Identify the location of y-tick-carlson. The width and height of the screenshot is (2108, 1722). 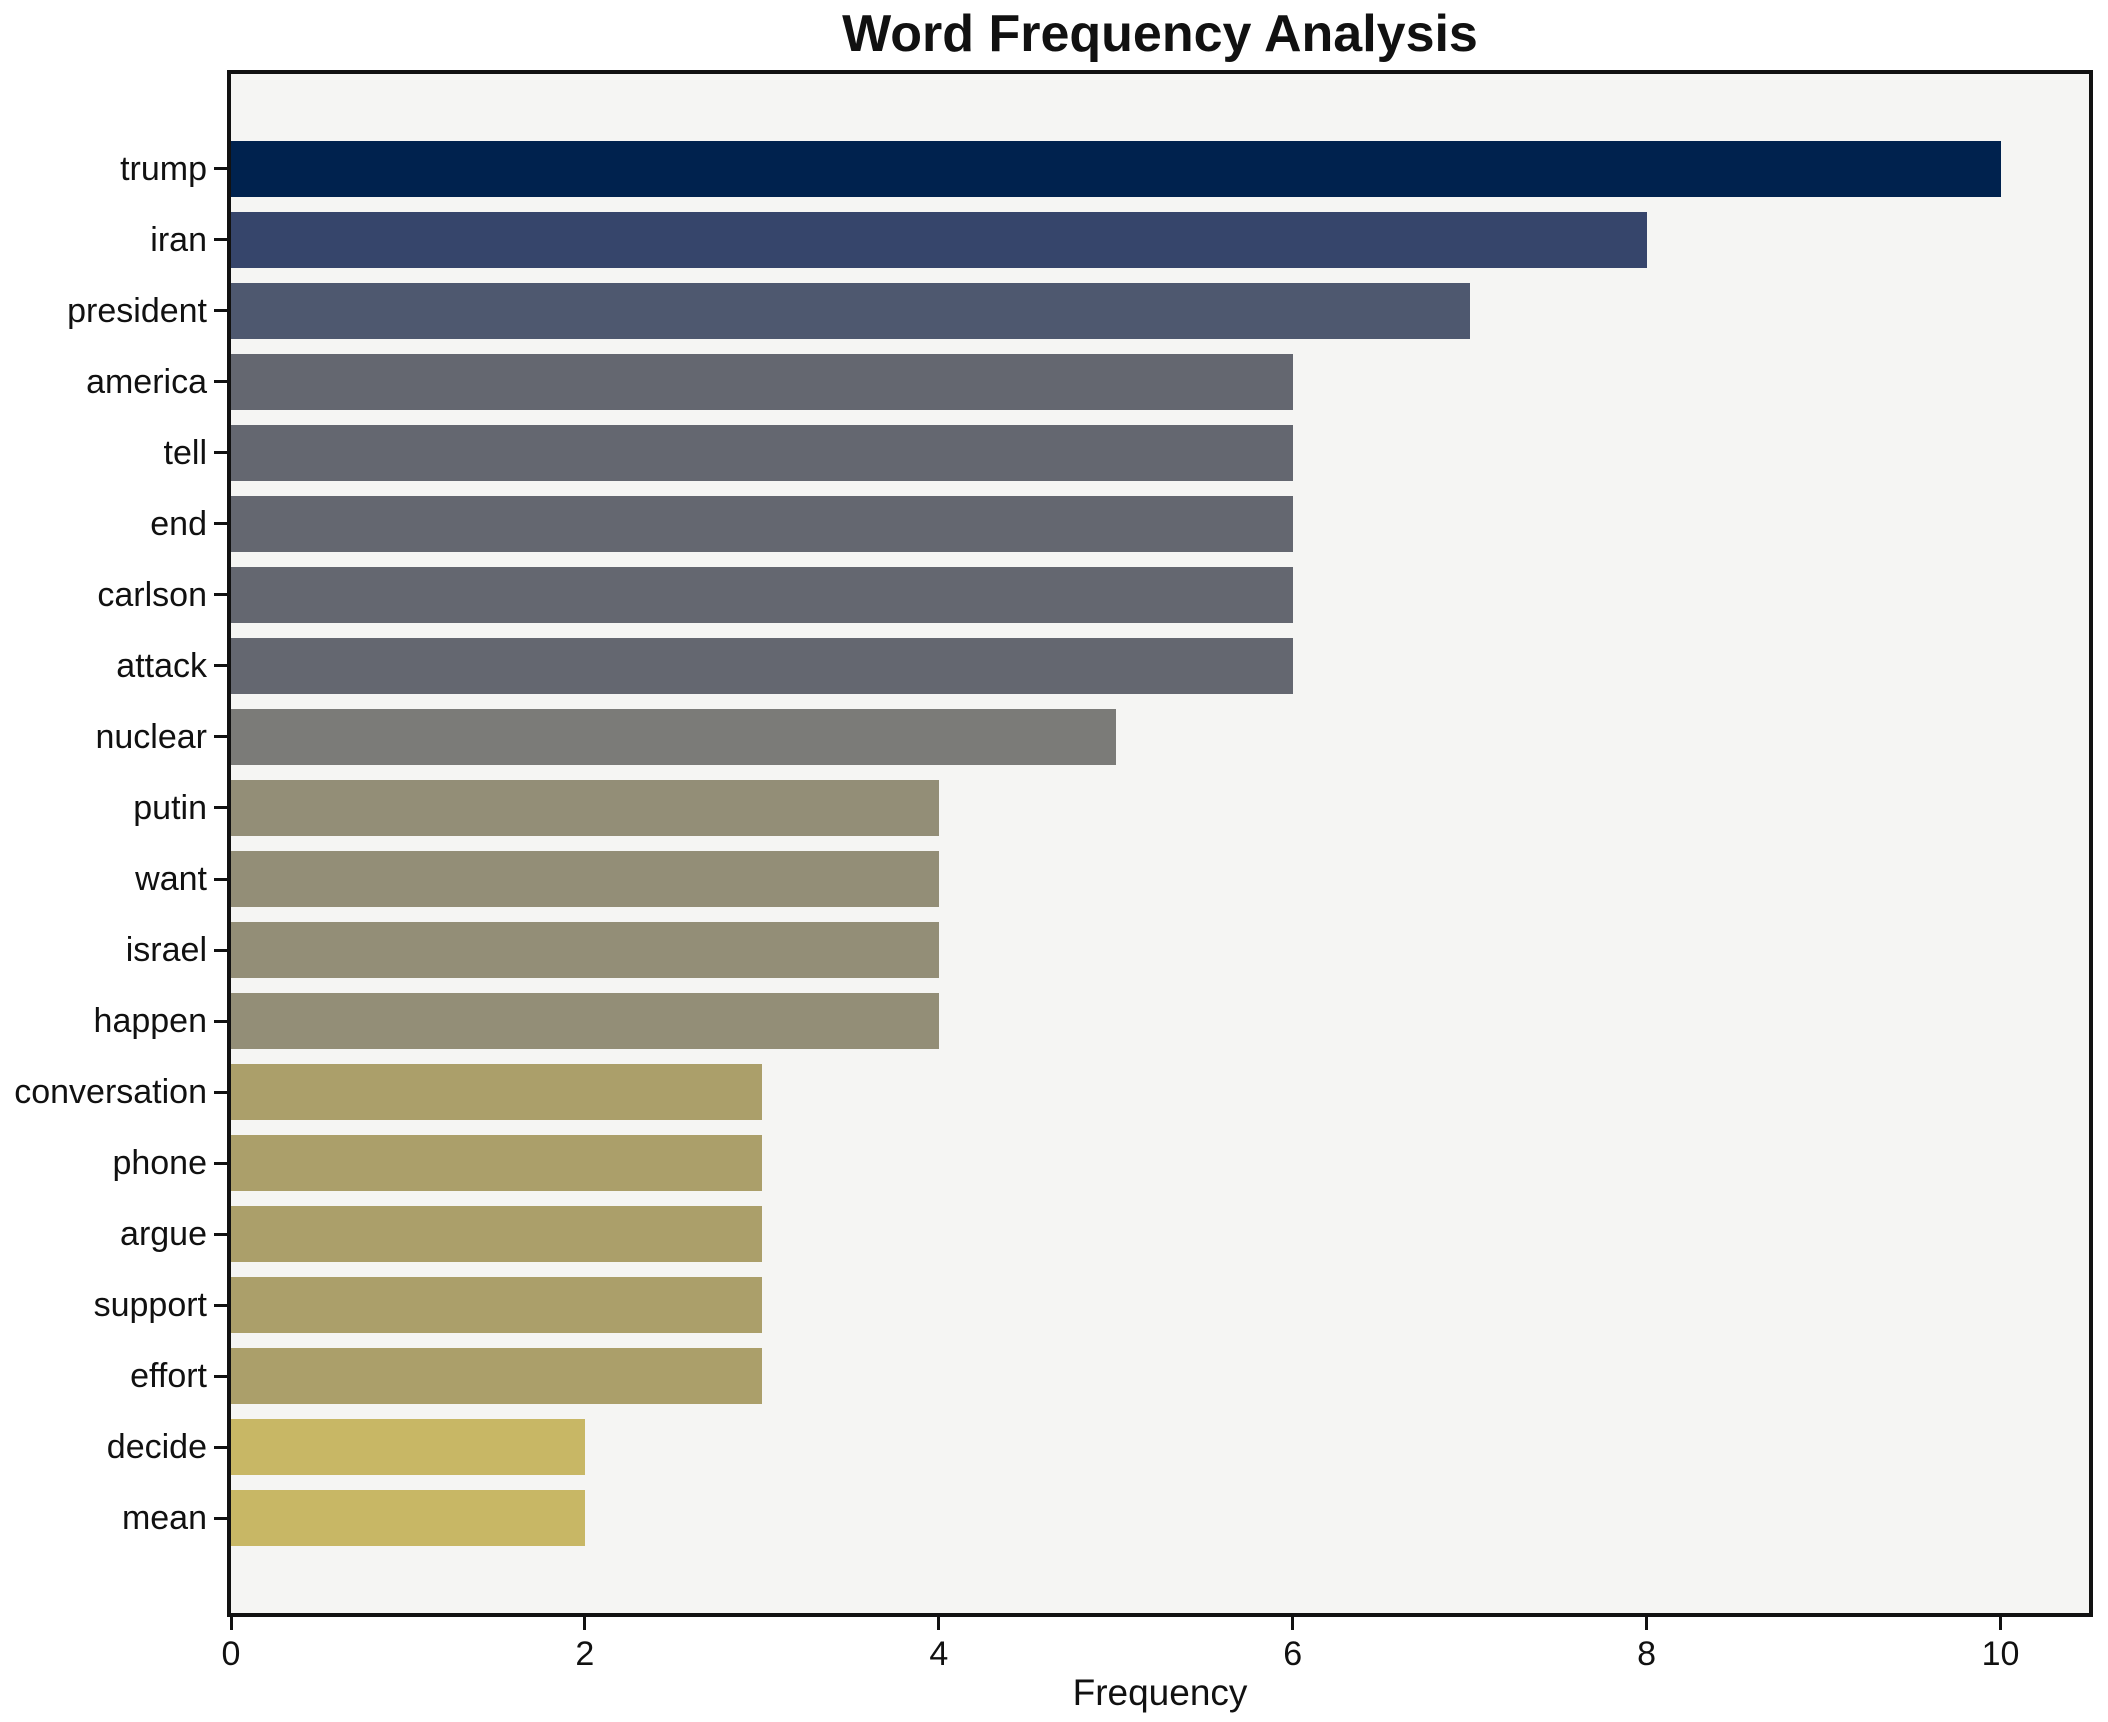
(220, 595).